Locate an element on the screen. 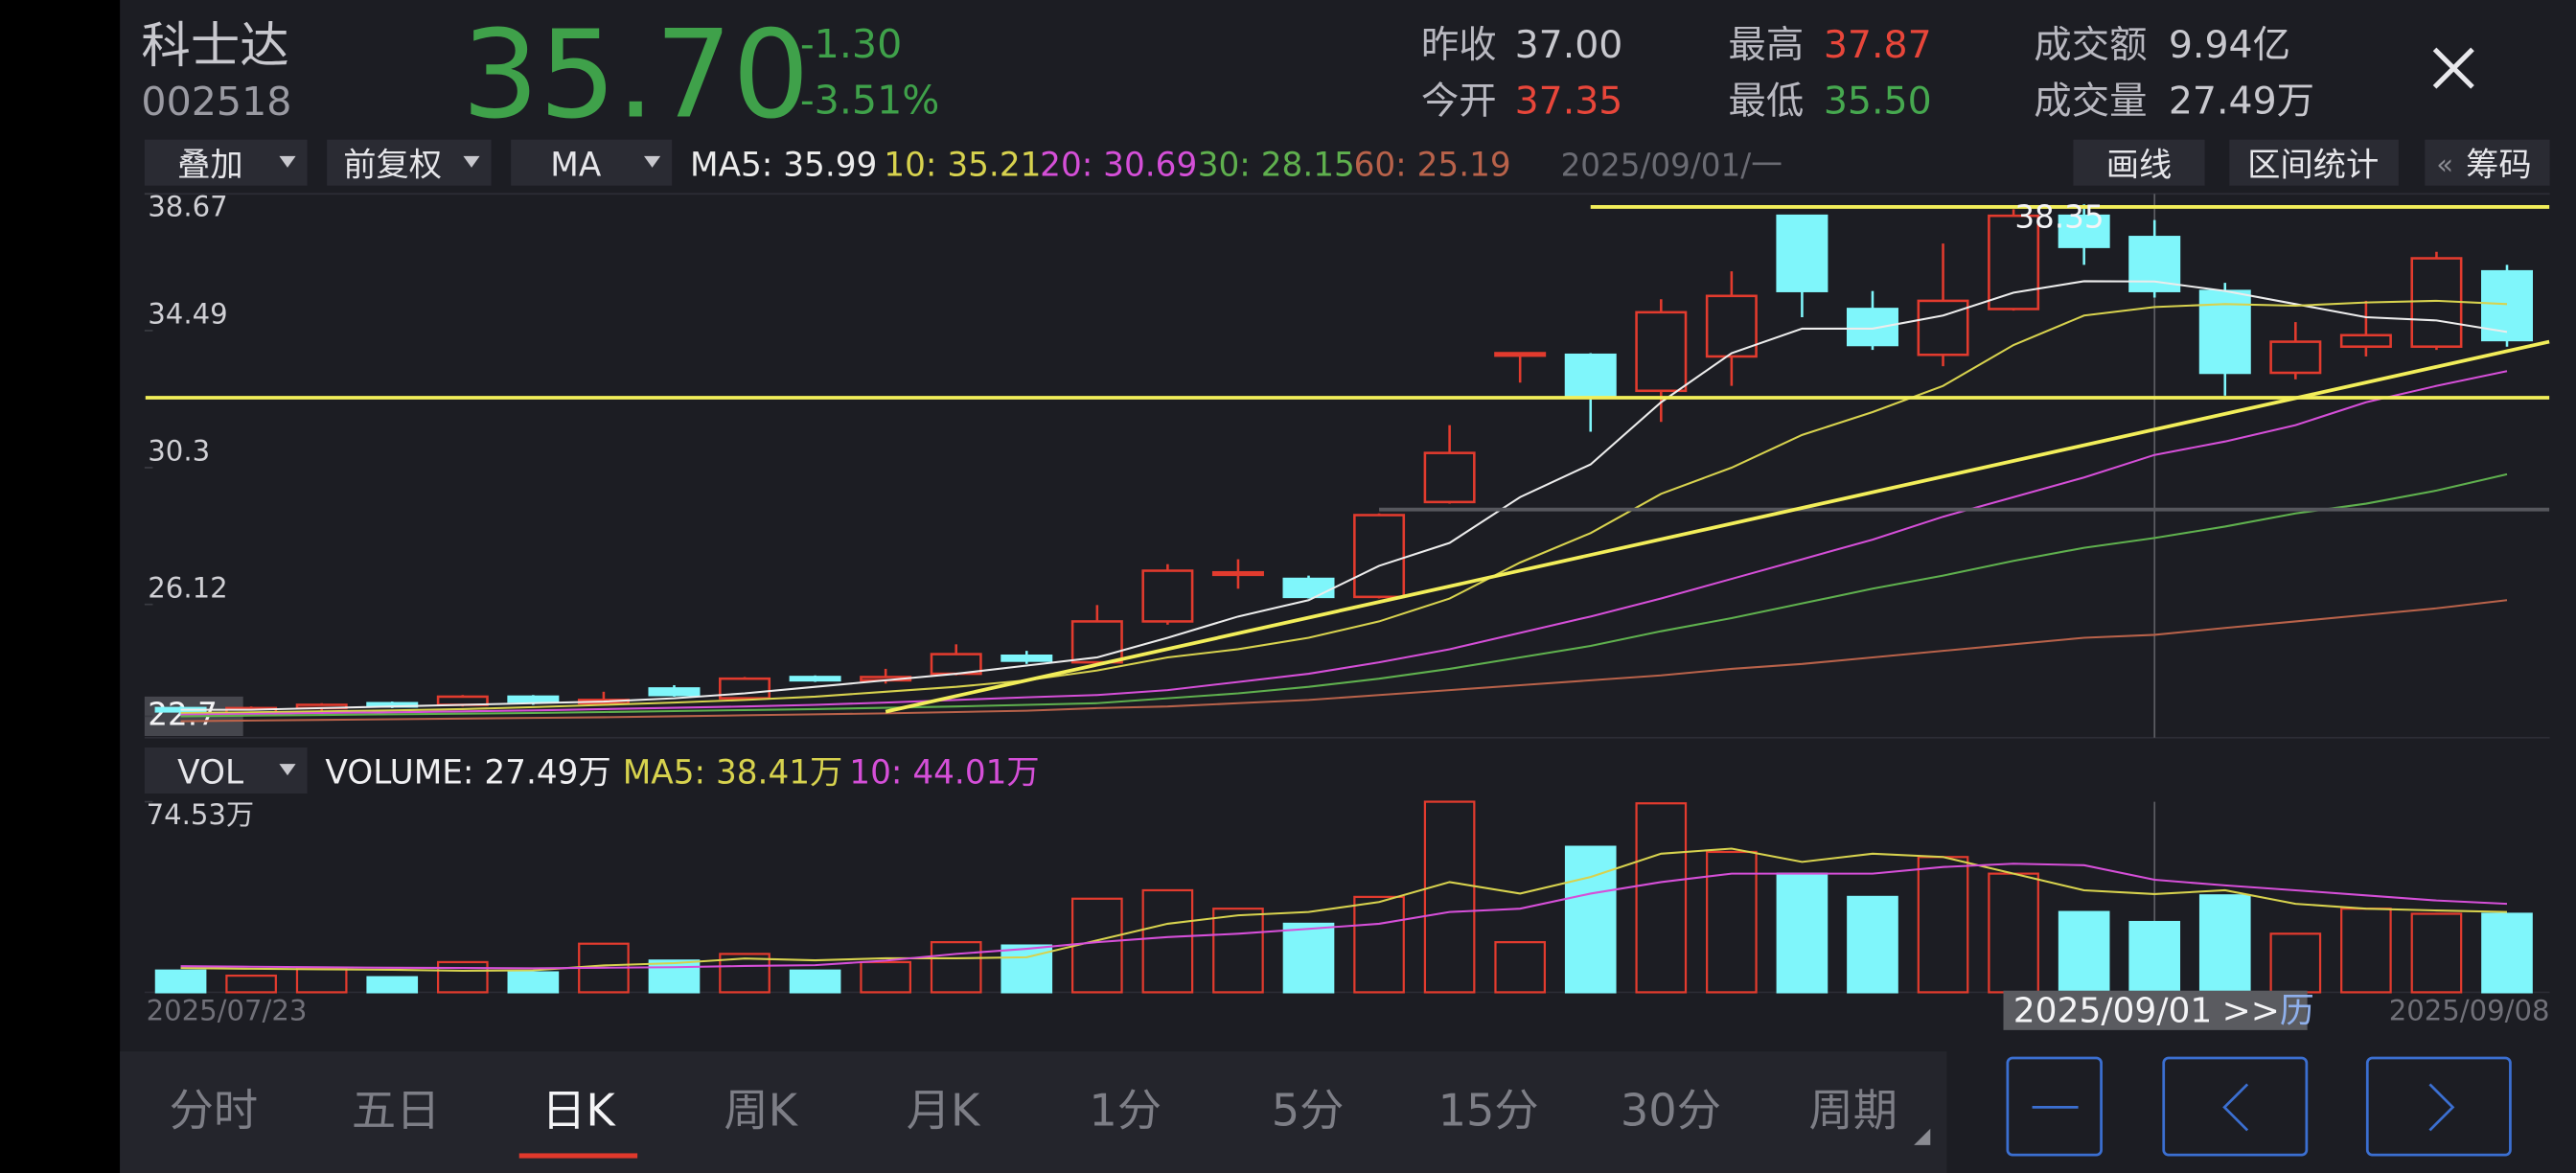 This screenshot has width=2576, height=1173. crosshair-date-text: 2025/09/01 is located at coordinates (2113, 1010).